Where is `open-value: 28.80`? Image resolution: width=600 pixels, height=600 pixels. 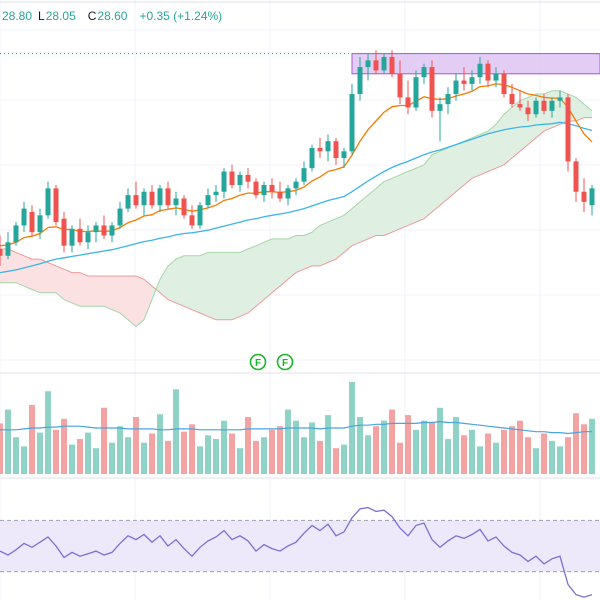
open-value: 28.80 is located at coordinates (17, 16).